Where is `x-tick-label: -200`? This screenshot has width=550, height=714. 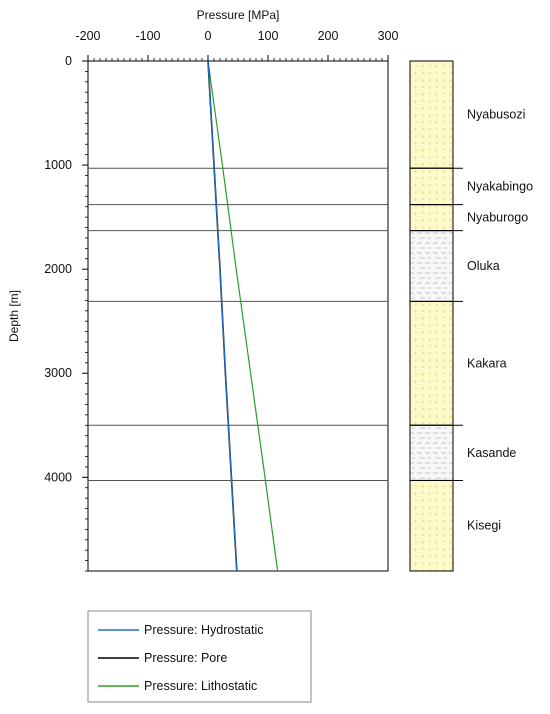 x-tick-label: -200 is located at coordinates (87, 36).